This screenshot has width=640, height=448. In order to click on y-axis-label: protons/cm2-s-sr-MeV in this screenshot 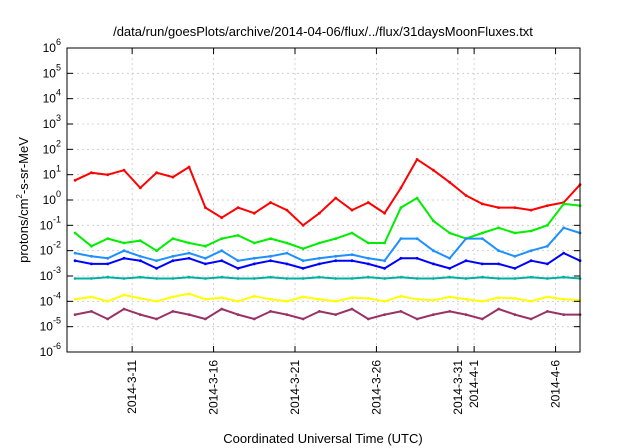, I will do `click(23, 200)`.